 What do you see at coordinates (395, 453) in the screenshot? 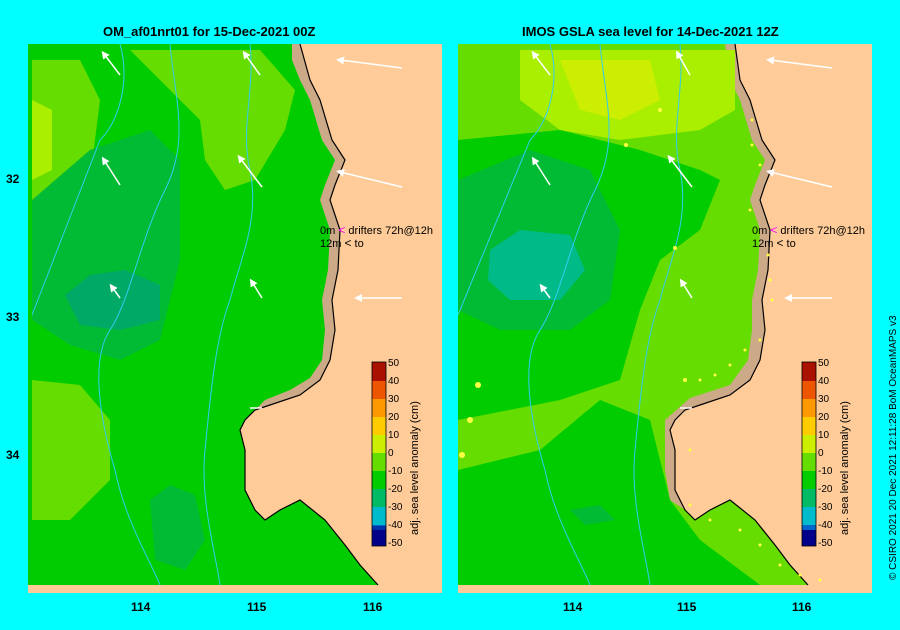
I see `left-colorbar-ticks: 50 40 30 20 10 0 -10 -20 -30 -40 -50` at bounding box center [395, 453].